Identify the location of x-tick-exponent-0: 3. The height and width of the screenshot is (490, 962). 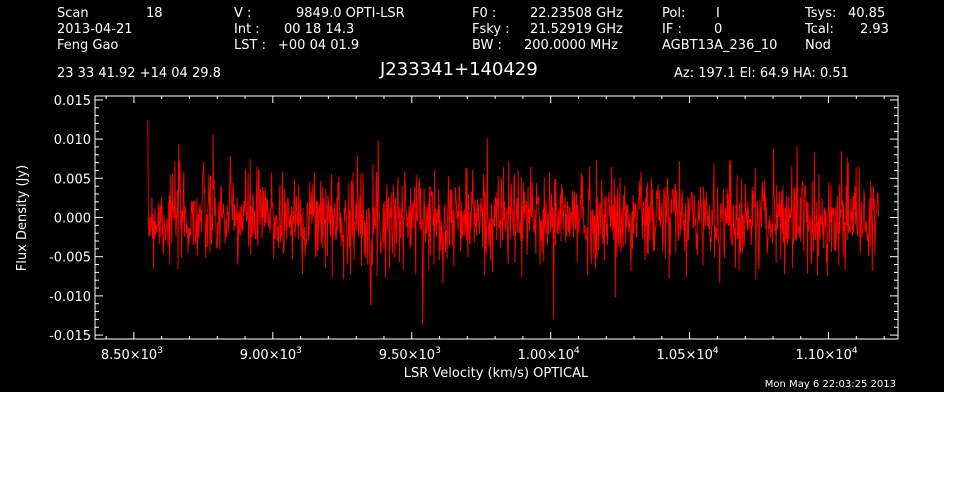
(160, 351).